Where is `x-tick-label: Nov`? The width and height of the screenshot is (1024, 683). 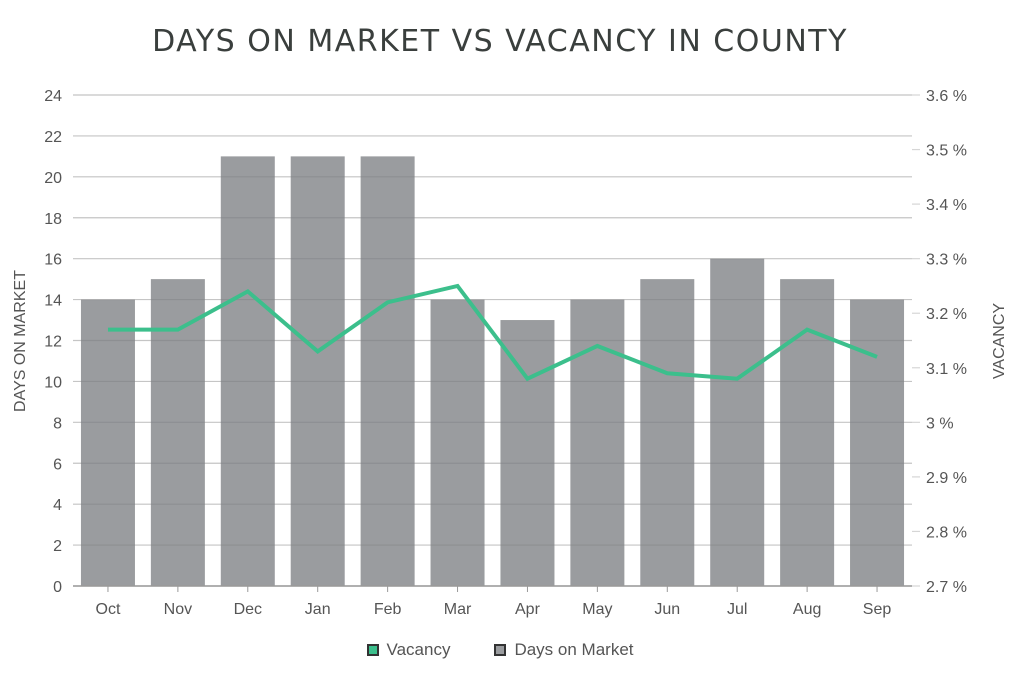 x-tick-label: Nov is located at coordinates (178, 609).